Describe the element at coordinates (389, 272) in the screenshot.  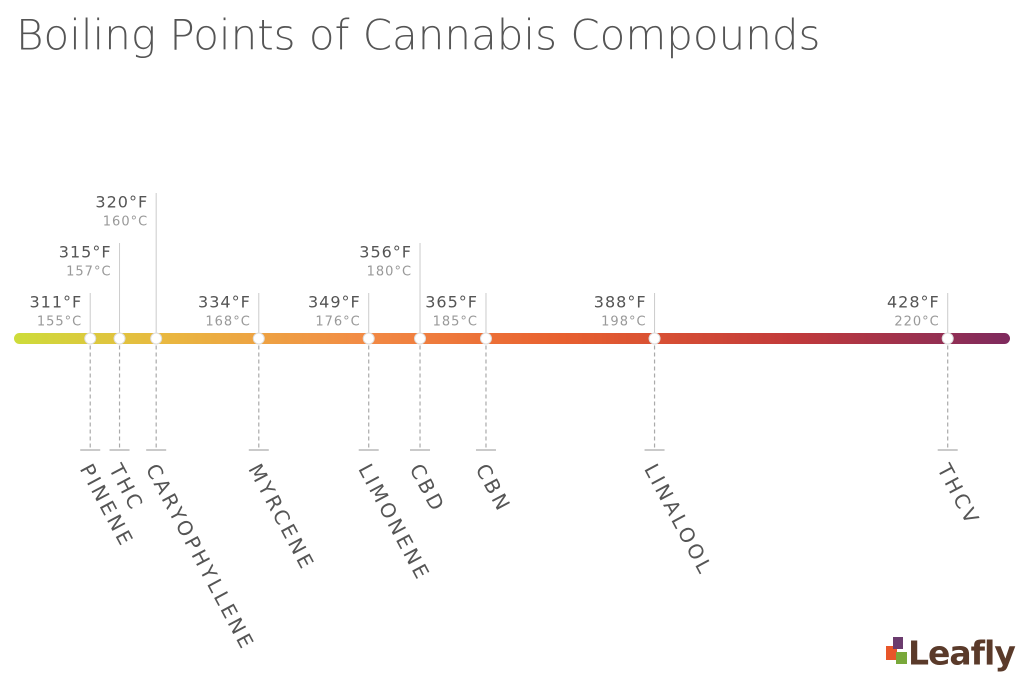
I see `celsius-label: 180°C` at that location.